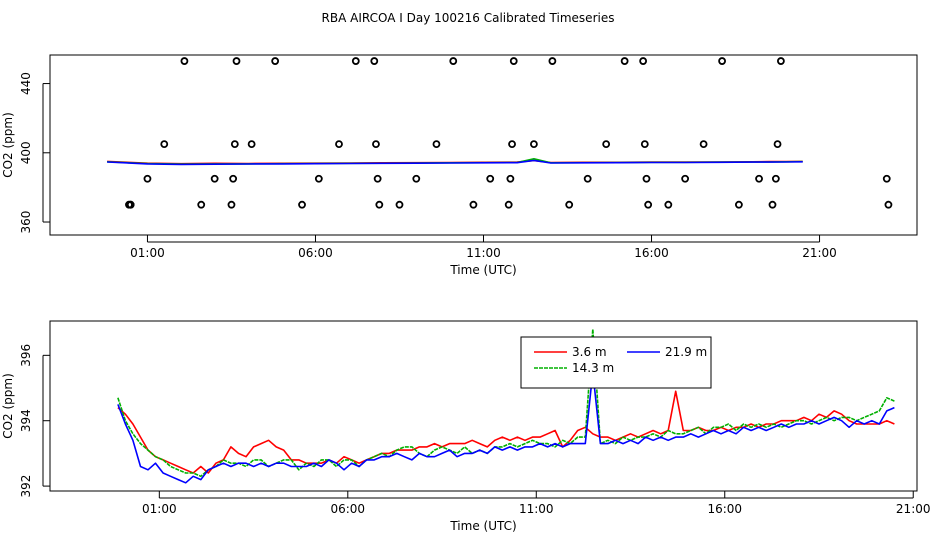 Image resolution: width=936 pixels, height=540 pixels. I want to click on series-line-21-9-m, so click(455, 162).